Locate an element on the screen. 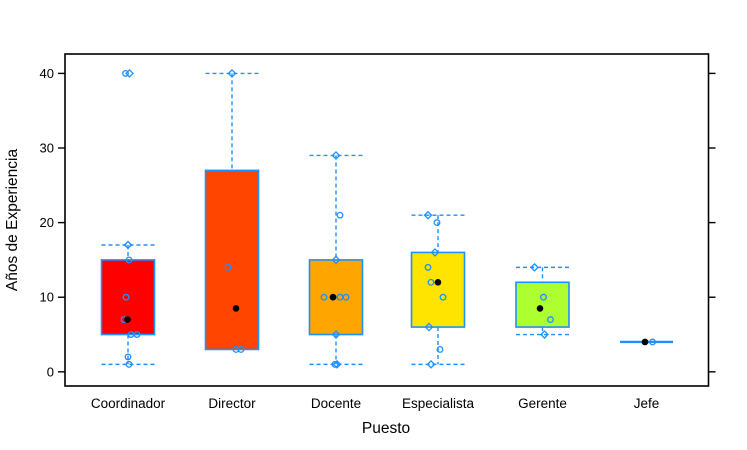  x-axis-title: Puesto is located at coordinates (386, 428).